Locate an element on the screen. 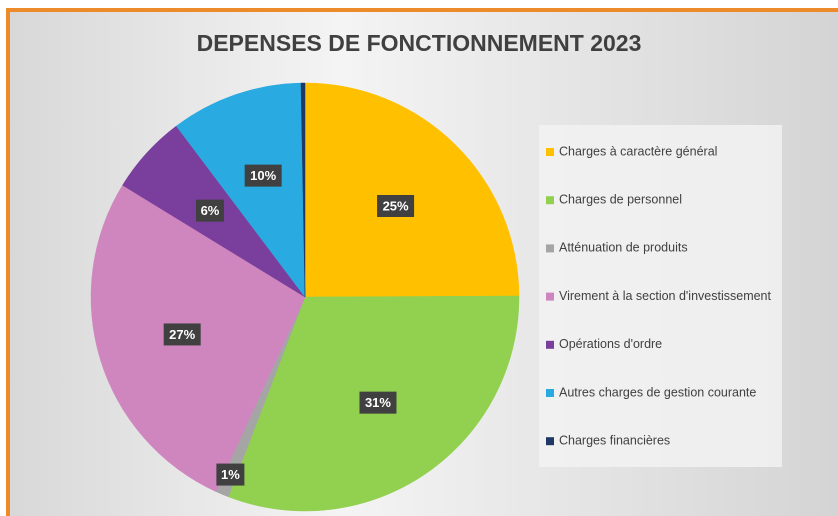 This screenshot has height=516, width=838. legend-label: Charges financières is located at coordinates (614, 440).